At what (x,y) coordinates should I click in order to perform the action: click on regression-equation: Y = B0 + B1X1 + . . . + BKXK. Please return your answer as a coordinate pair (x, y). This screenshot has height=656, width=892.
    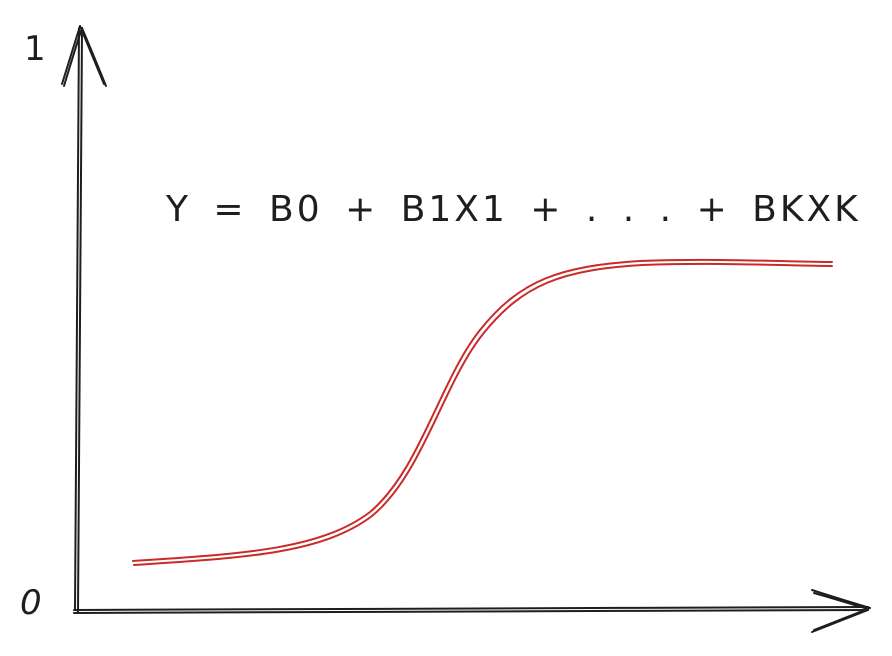
    Looking at the image, I should click on (513, 209).